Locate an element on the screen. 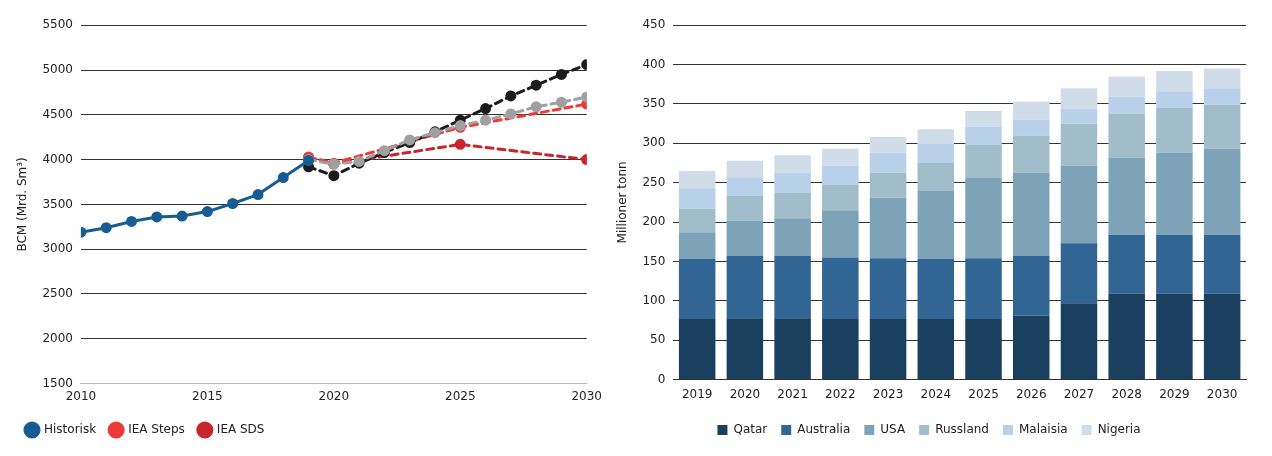 The height and width of the screenshot is (456, 1272). legend-label: Nigeria is located at coordinates (1119, 429).